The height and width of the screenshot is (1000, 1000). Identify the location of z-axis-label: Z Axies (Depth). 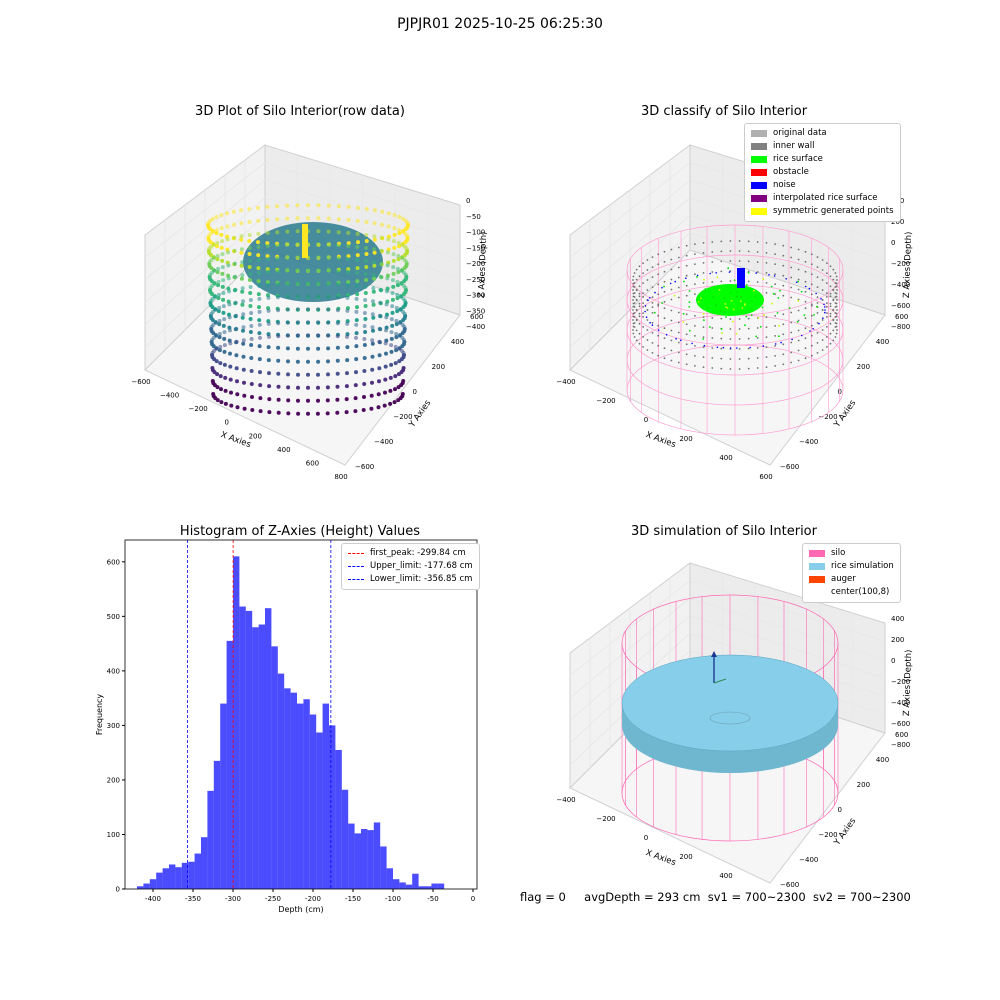
(483, 264).